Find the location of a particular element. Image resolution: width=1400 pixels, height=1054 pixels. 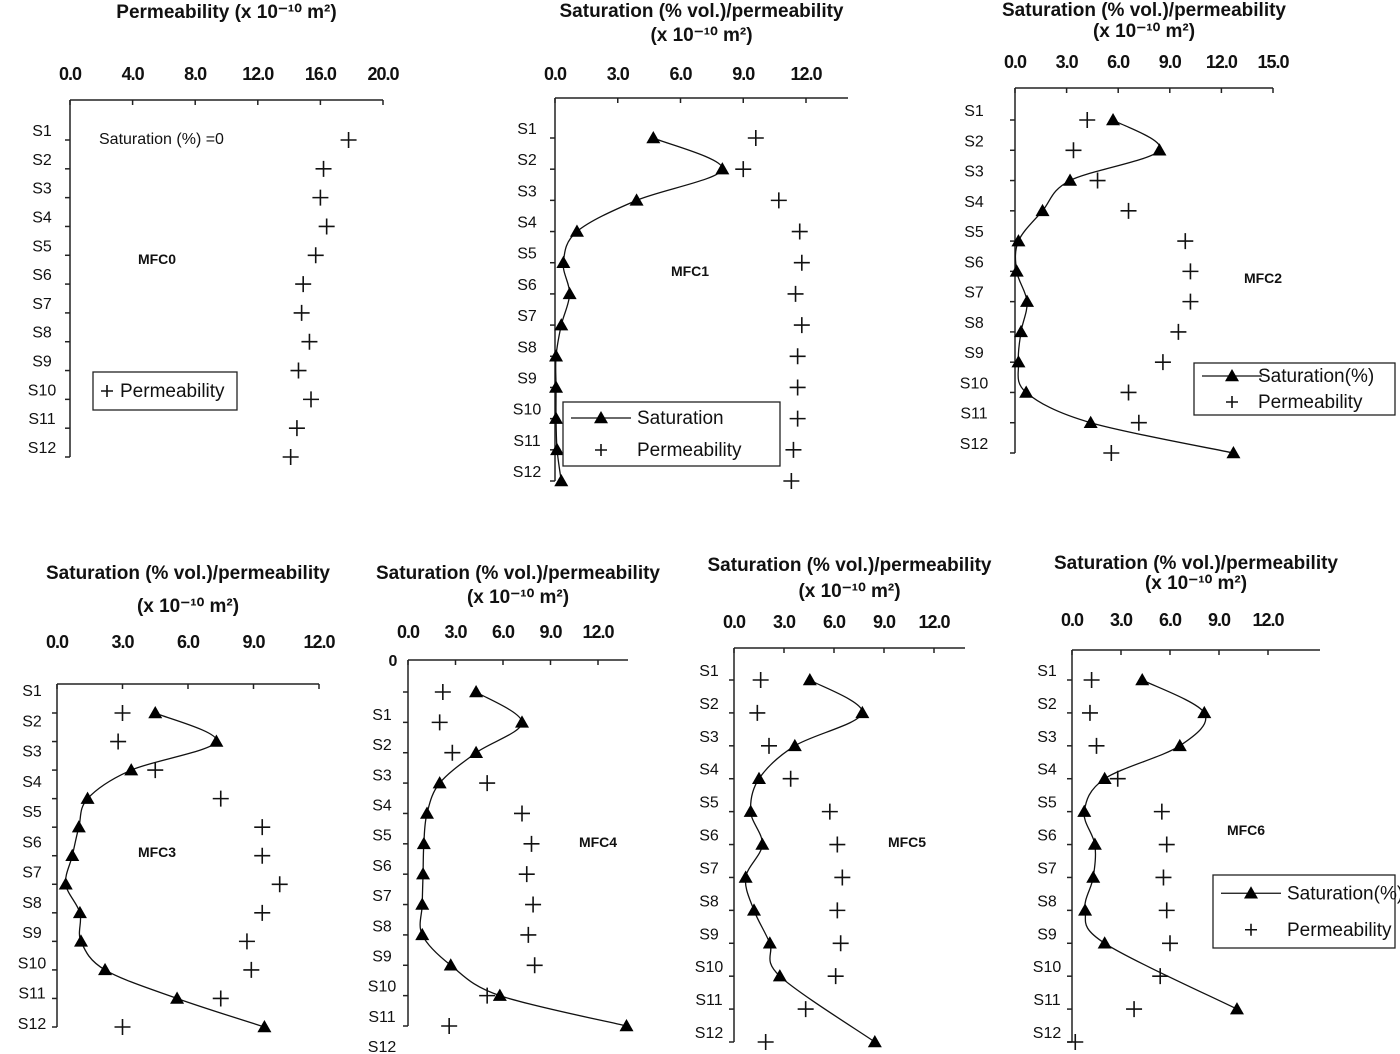

legend-label: Saturation(%) is located at coordinates (1316, 376).